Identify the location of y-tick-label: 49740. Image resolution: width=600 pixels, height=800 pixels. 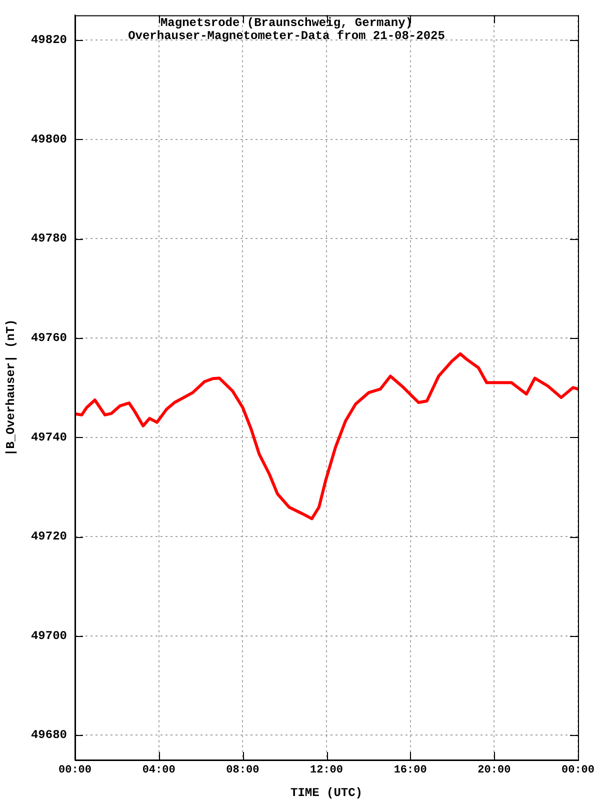
(48, 437).